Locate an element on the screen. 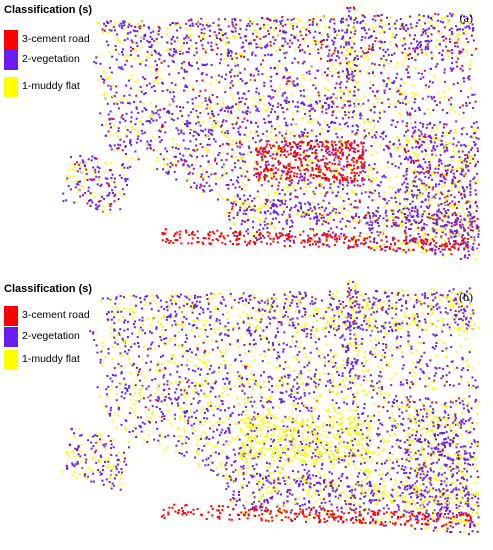 This screenshot has width=493, height=550. panel-label: (b) is located at coordinates (466, 297).